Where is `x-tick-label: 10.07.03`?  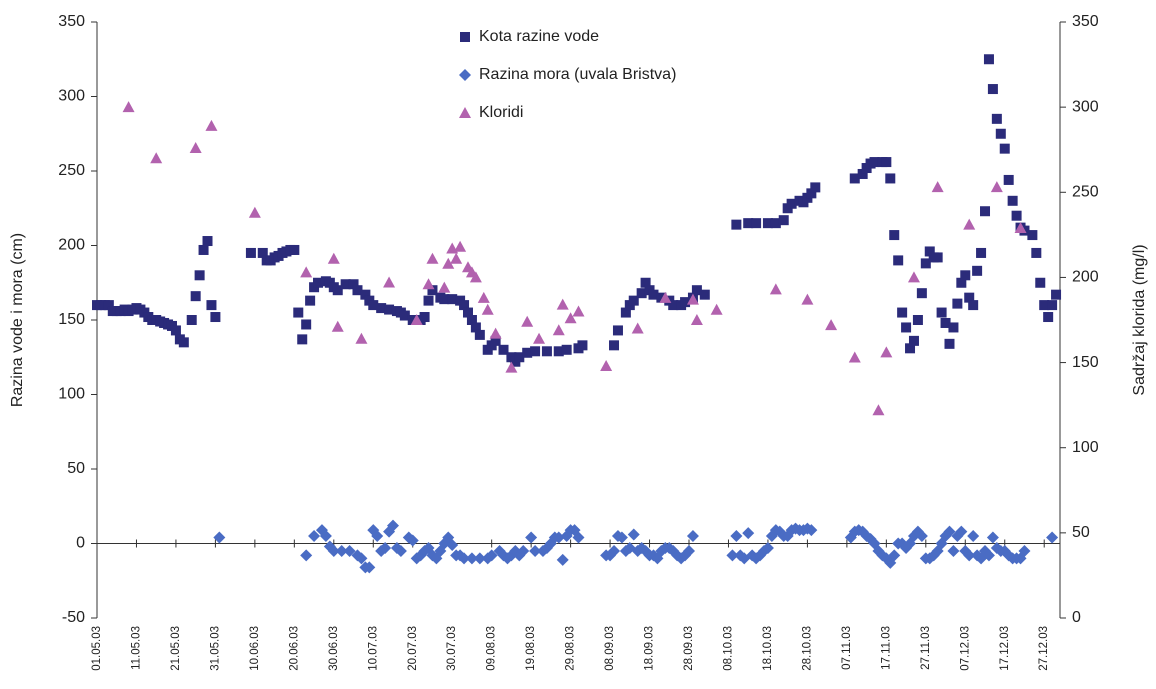 x-tick-label: 10.07.03 is located at coordinates (373, 648).